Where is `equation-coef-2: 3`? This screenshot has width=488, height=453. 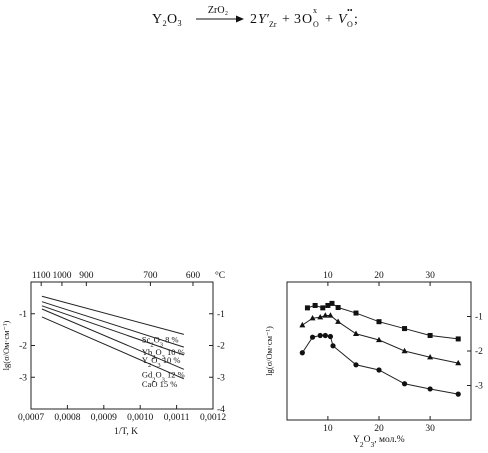 equation-coef-2: 3 is located at coordinates (297, 19).